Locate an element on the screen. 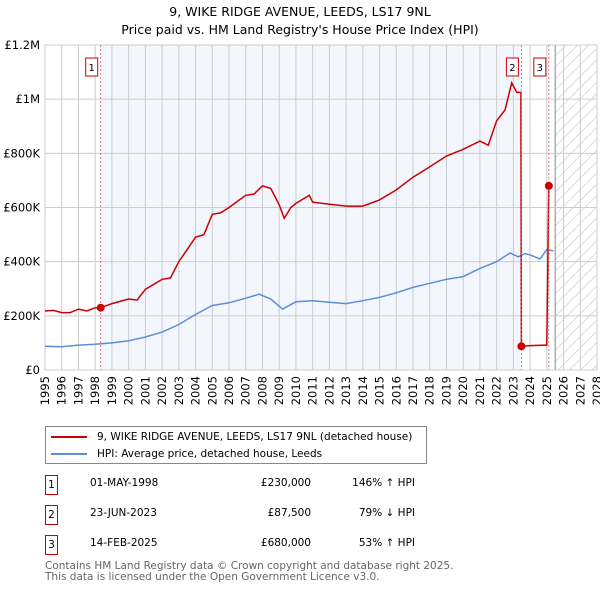 The width and height of the screenshot is (600, 590). x-tick-label: 2021 is located at coordinates (480, 390).